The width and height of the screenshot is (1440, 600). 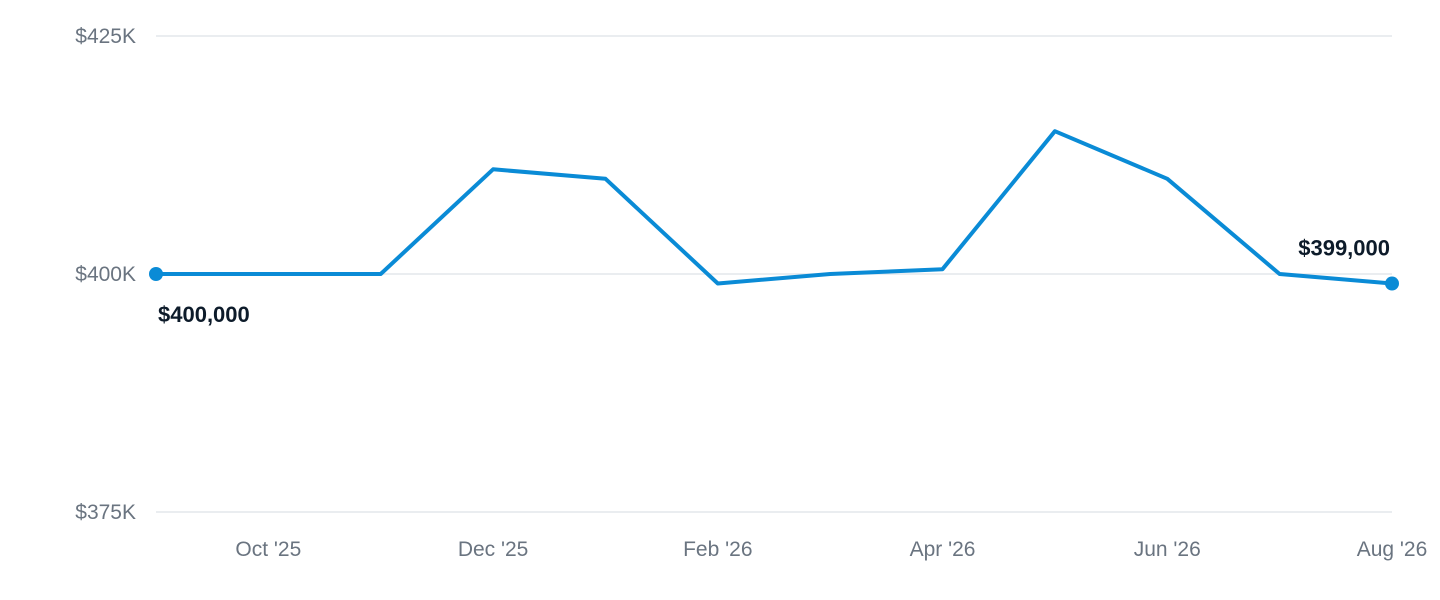 I want to click on data-labels: $400,000 $399,000, so click(x=774, y=281).